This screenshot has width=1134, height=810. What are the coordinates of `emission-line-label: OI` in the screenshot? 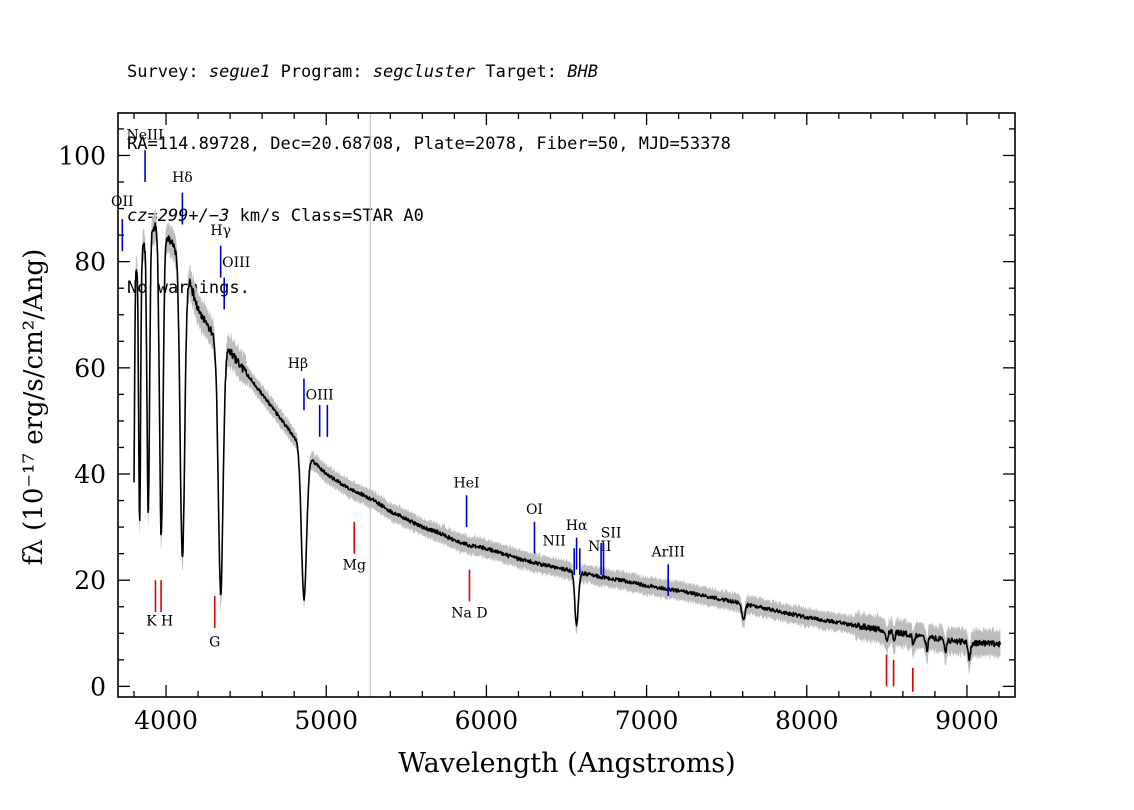 It's located at (534, 510).